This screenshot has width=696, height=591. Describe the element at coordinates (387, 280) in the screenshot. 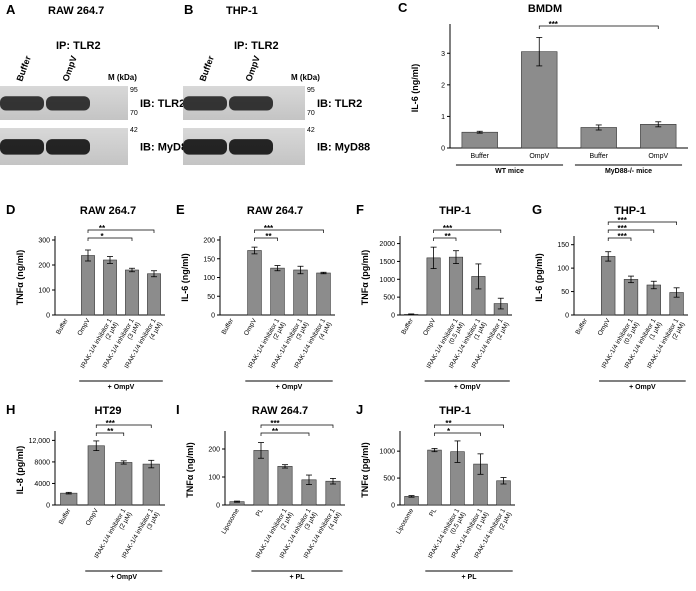

I see `y-tick-label: 1000` at that location.